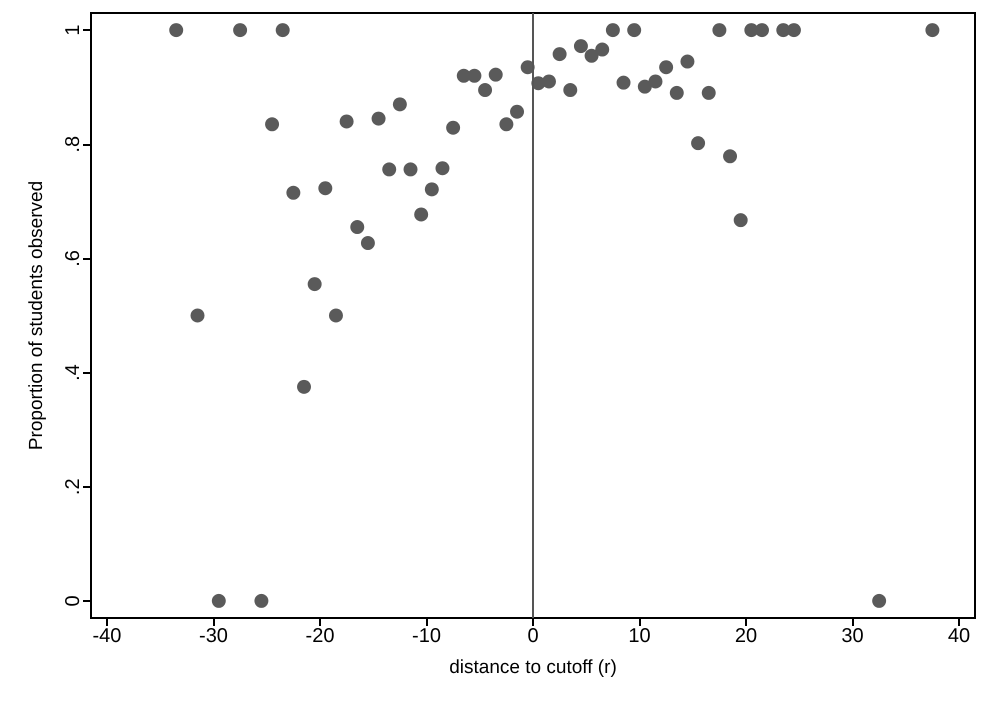 Image resolution: width=987 pixels, height=702 pixels. I want to click on x-tick-label: 20, so click(746, 636).